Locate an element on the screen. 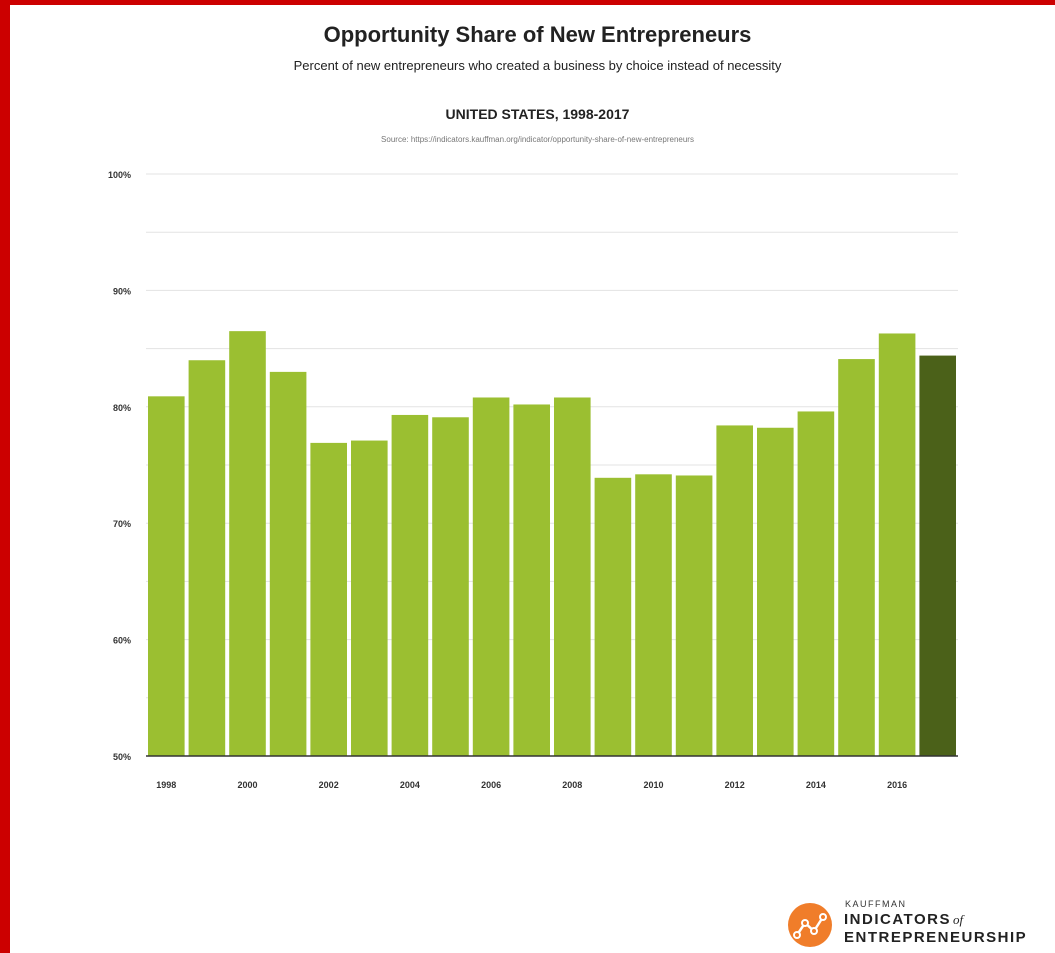 This screenshot has height=953, width=1055. y-tick-label: 90% is located at coordinates (122, 291).